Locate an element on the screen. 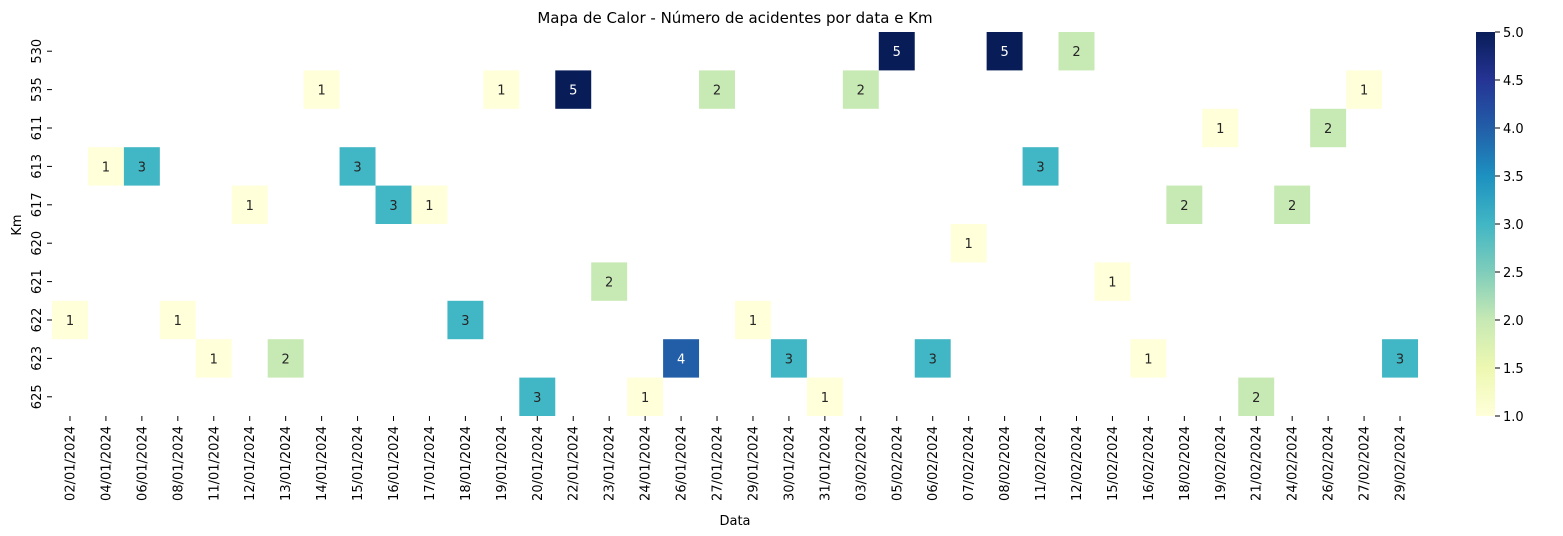 The image size is (1563, 536). cell-value-label: 4 is located at coordinates (681, 359).